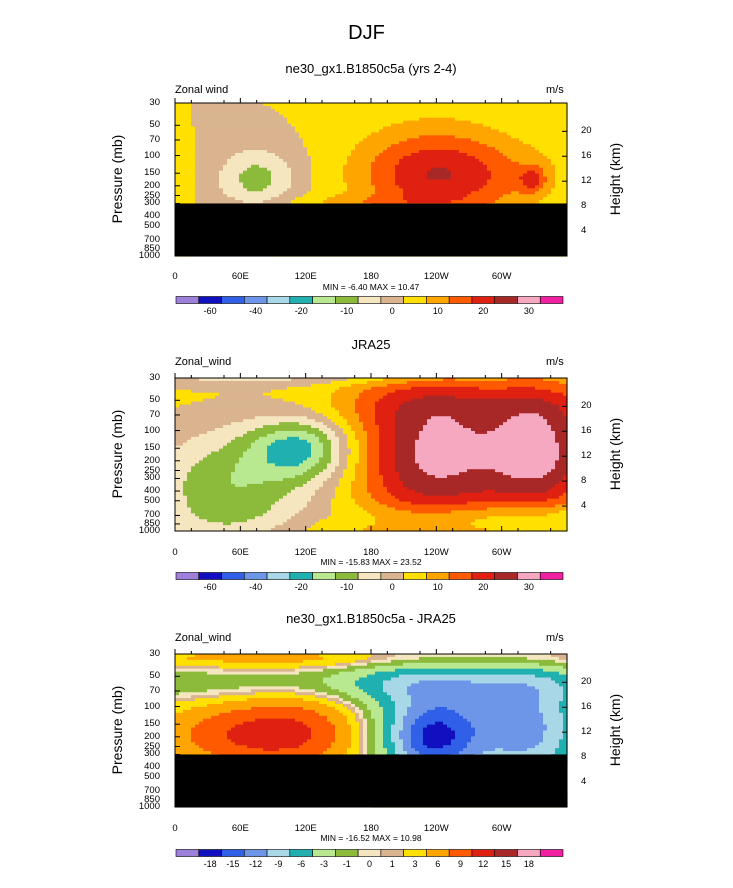 Image resolution: width=733 pixels, height=888 pixels. What do you see at coordinates (586, 682) in the screenshot?
I see `right-tick-label: 20` at bounding box center [586, 682].